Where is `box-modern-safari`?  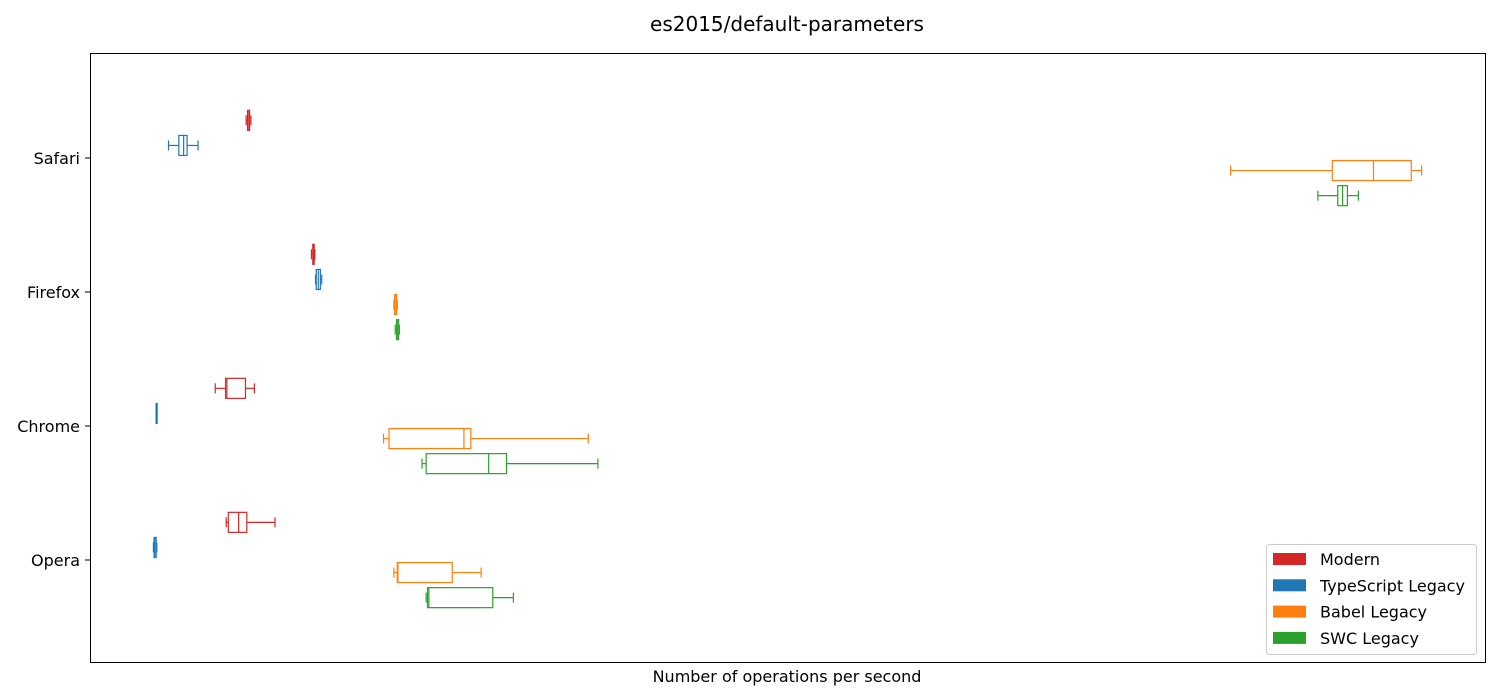 box-modern-safari is located at coordinates (248, 120).